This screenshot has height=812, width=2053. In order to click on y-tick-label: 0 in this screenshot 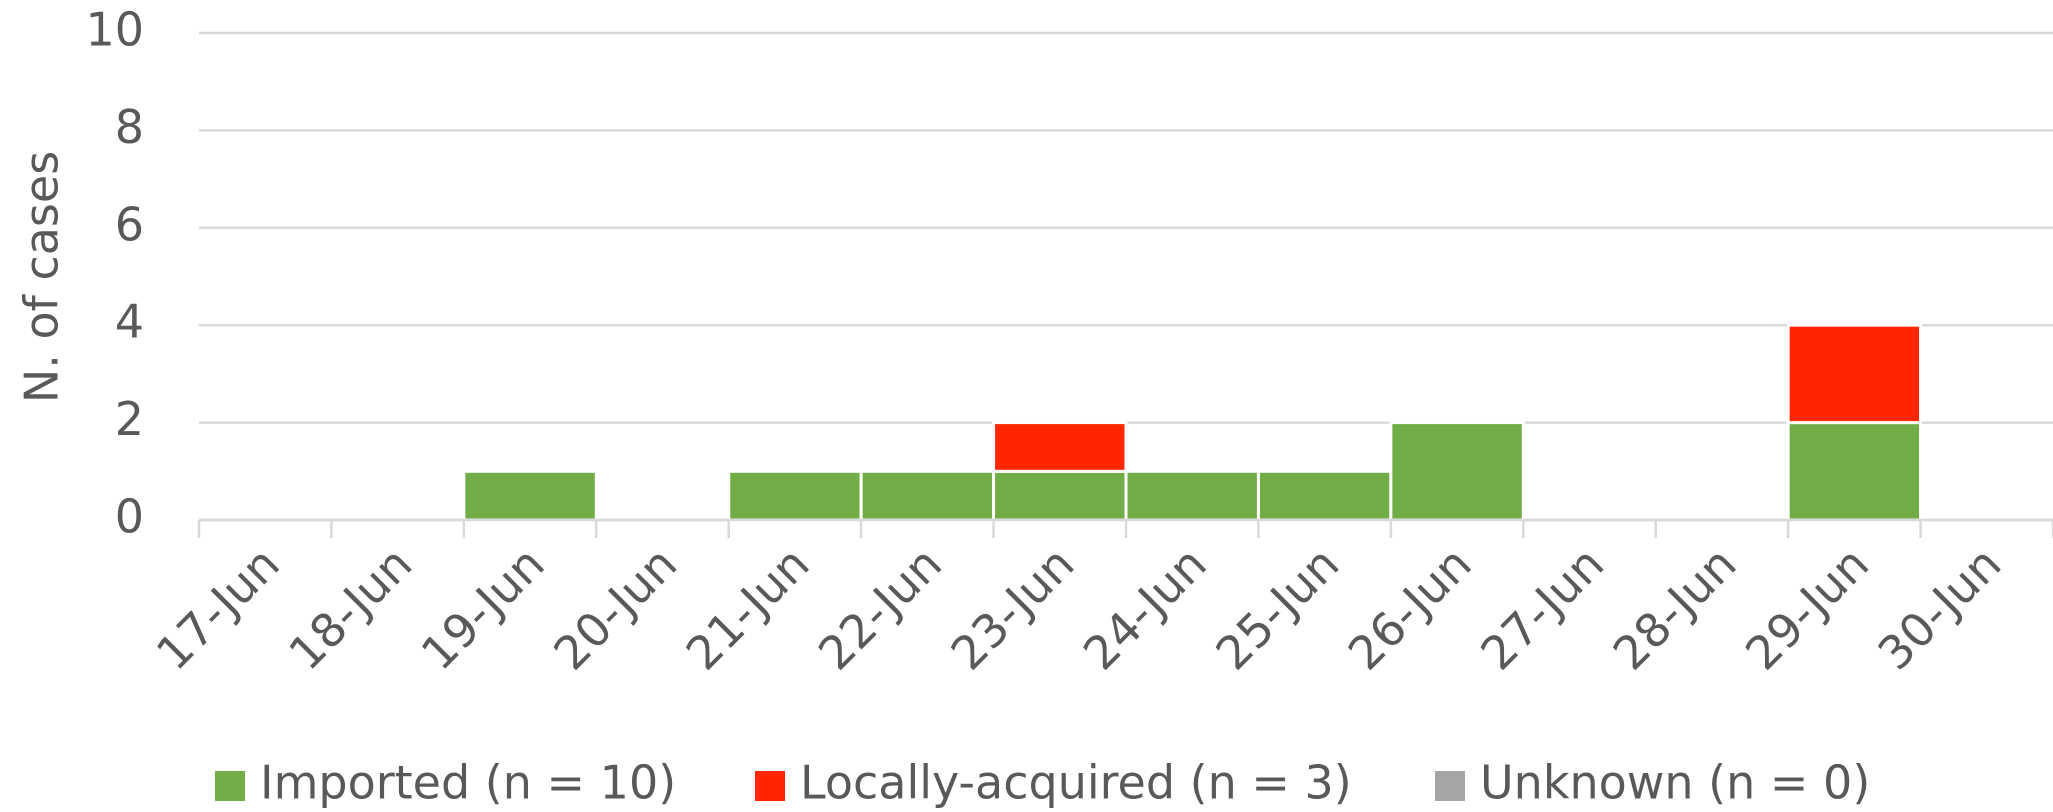, I will do `click(129, 517)`.